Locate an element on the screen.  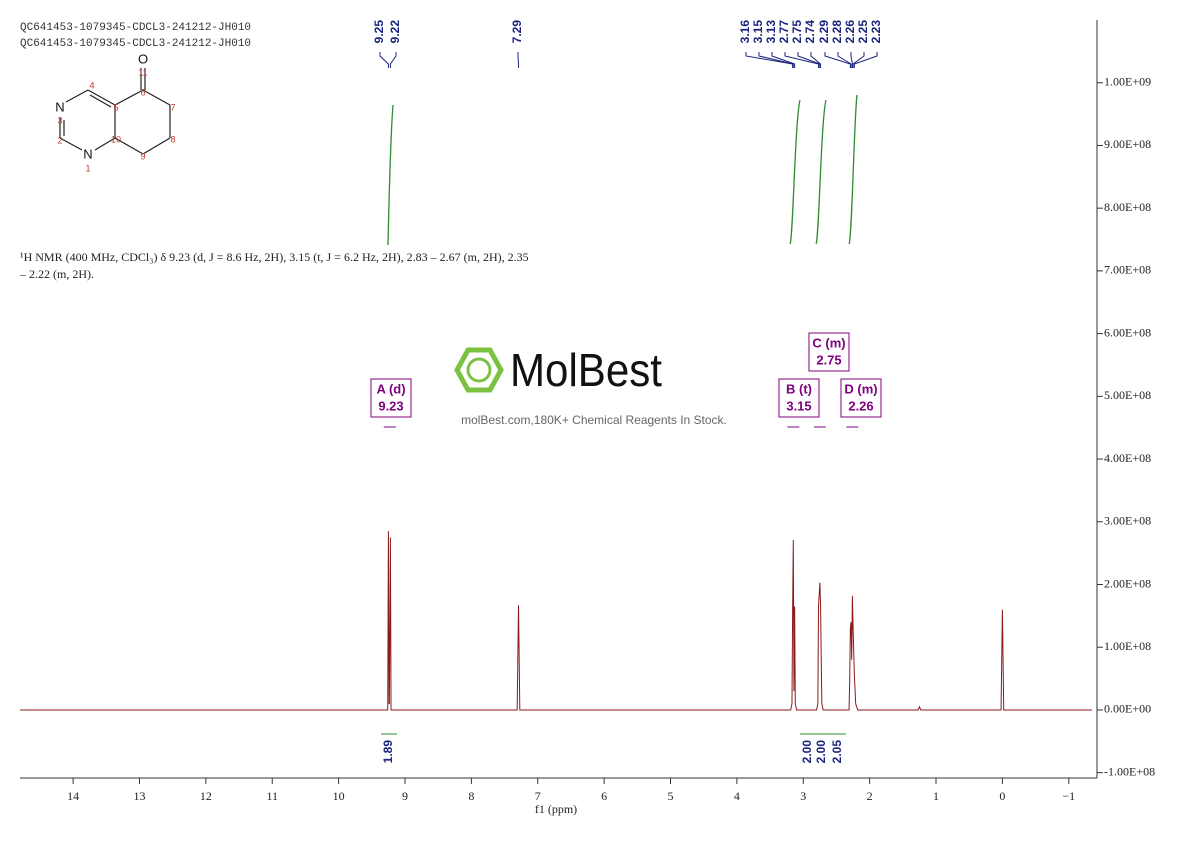
logo-icon is located at coordinates (479, 370).